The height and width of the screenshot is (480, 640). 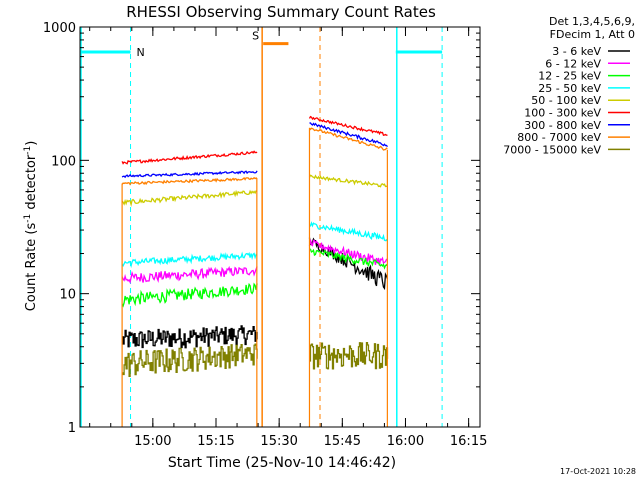 I want to click on y-axis-label-sup2: -1, so click(x=28, y=150).